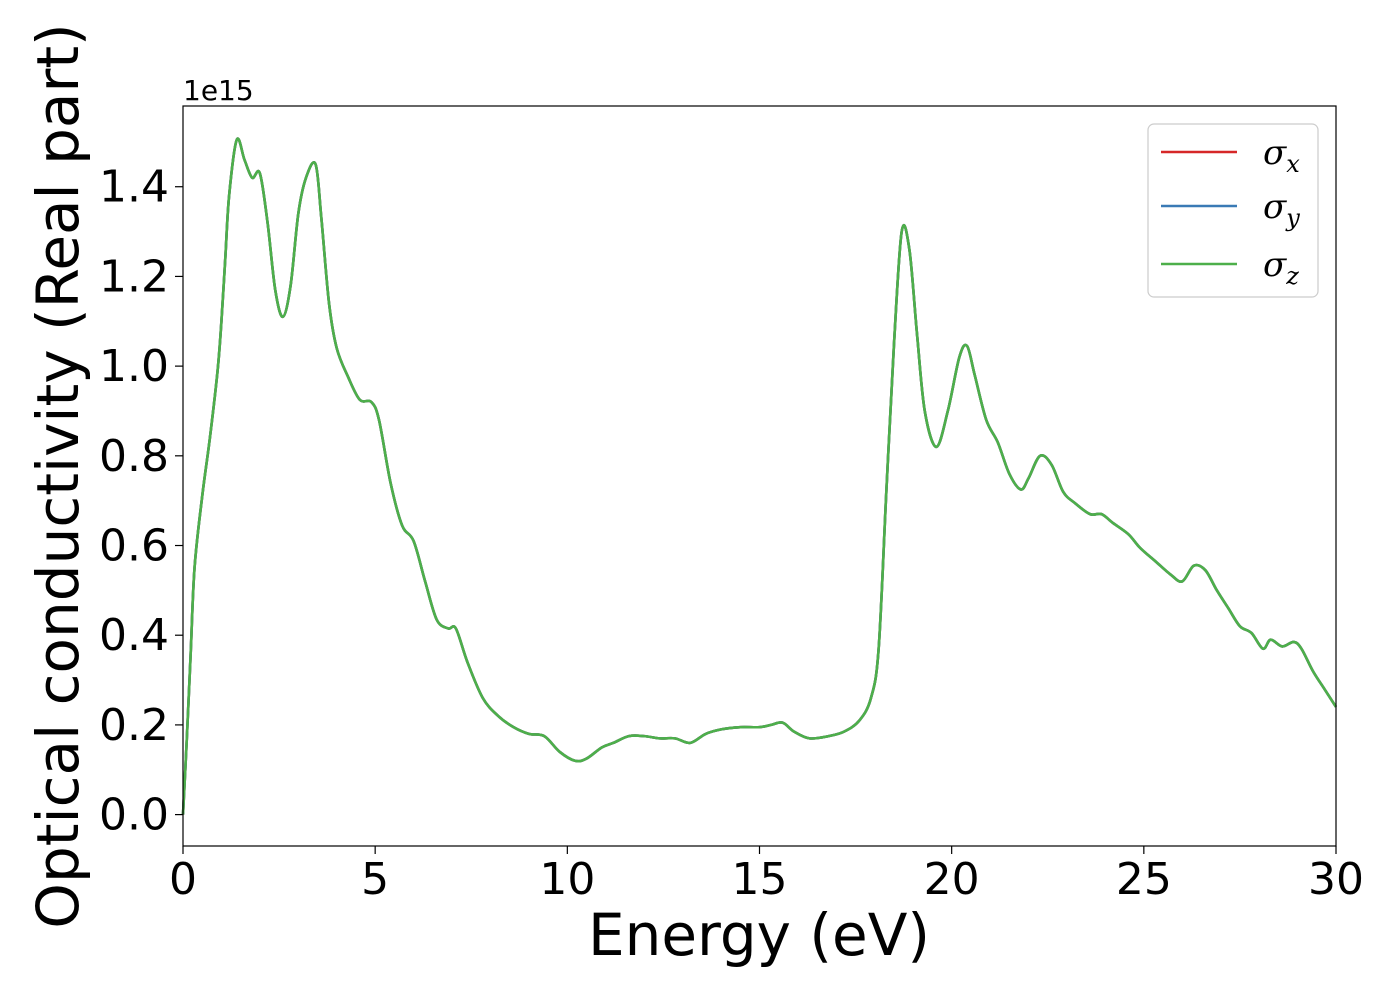  Describe the element at coordinates (1281, 155) in the screenshot. I see `legend-label-x: σx` at that location.